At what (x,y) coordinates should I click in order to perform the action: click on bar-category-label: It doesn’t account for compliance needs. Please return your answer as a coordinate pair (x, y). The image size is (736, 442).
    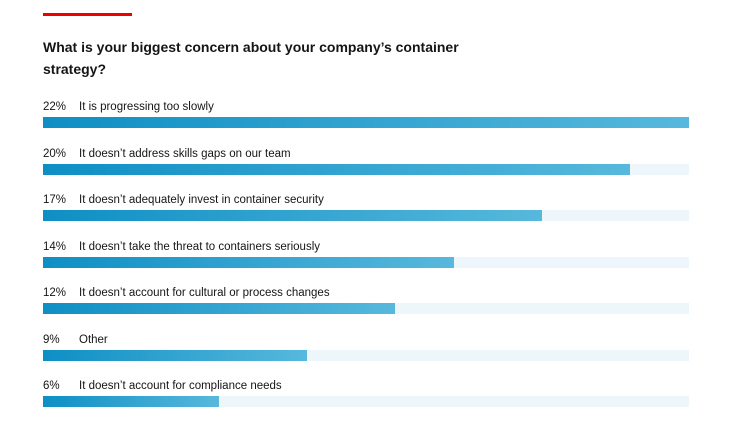
    Looking at the image, I should click on (180, 386).